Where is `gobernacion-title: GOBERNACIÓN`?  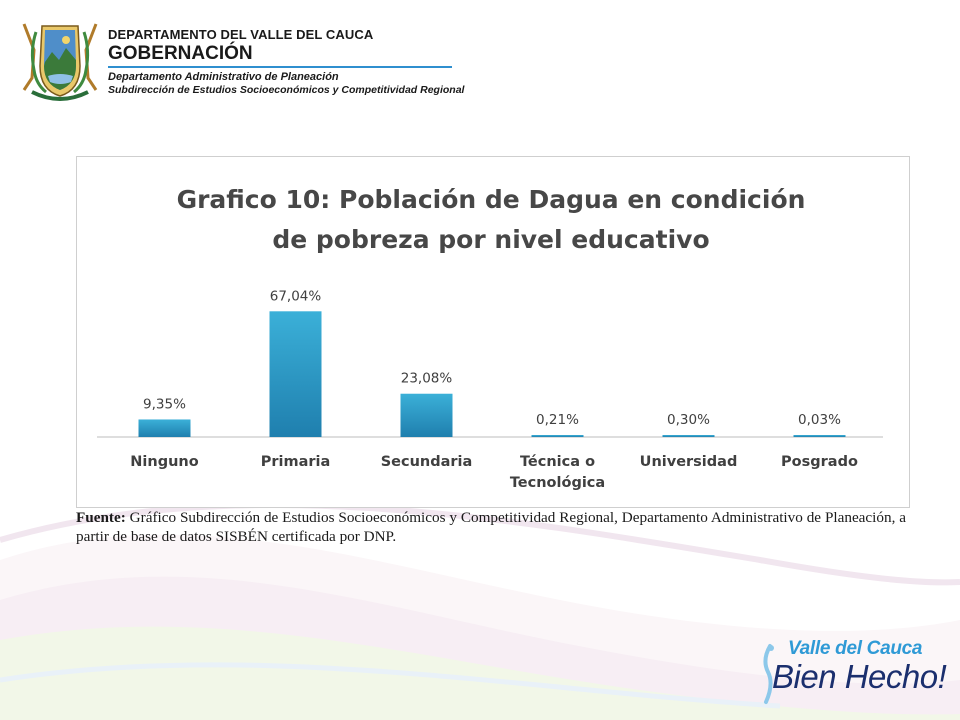
gobernacion-title: GOBERNACIÓN is located at coordinates (180, 53).